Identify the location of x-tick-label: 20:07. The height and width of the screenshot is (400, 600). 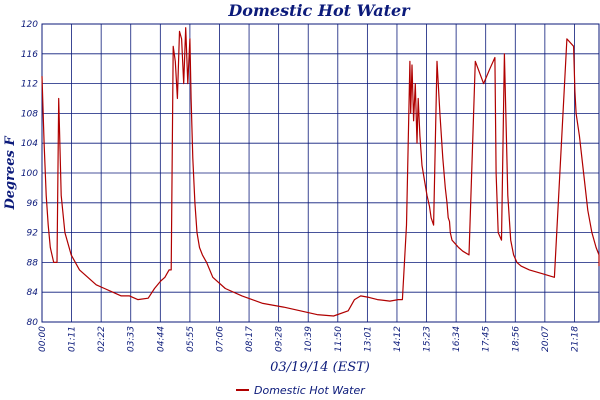
(546, 339).